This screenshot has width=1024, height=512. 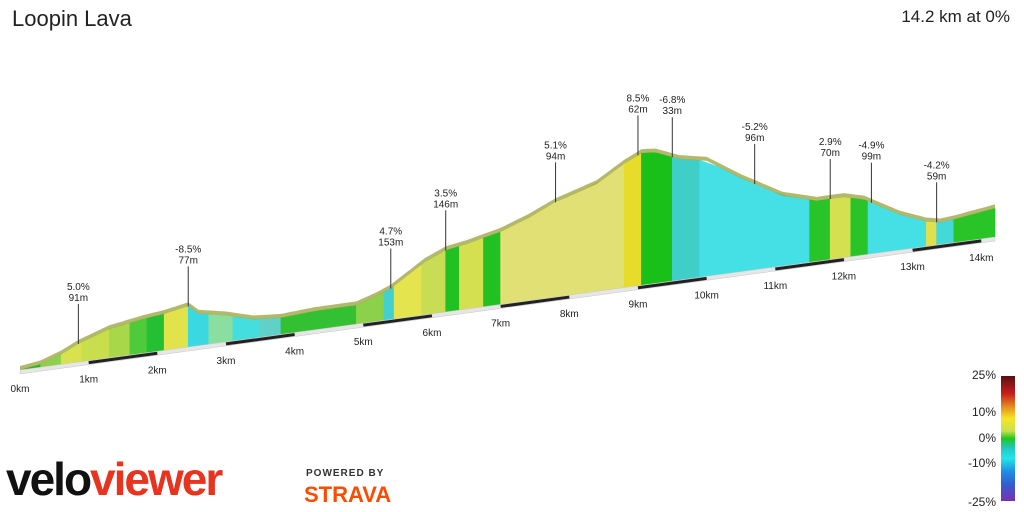 I want to click on x-tick-1: 1km, so click(x=88, y=380).